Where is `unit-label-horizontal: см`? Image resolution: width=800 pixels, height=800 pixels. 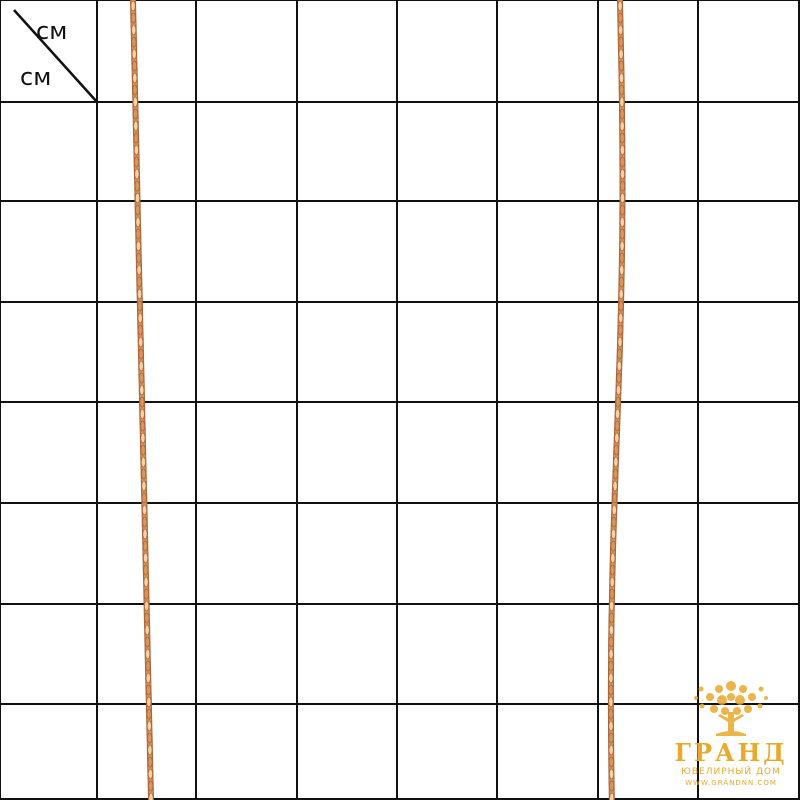 unit-label-horizontal: см is located at coordinates (52, 31).